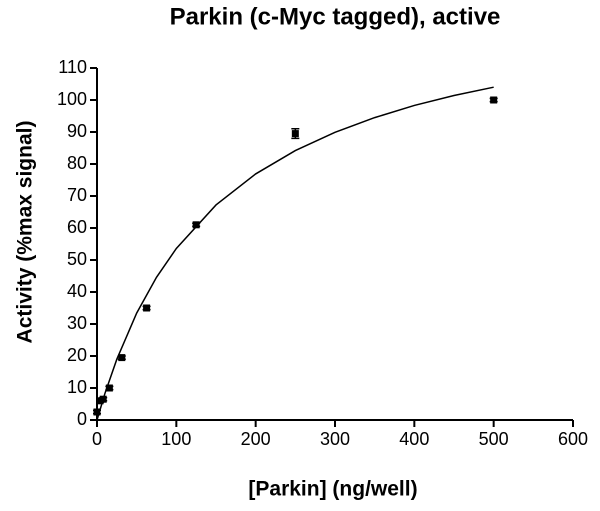  What do you see at coordinates (573, 439) in the screenshot?
I see `x-tick-label: 600` at bounding box center [573, 439].